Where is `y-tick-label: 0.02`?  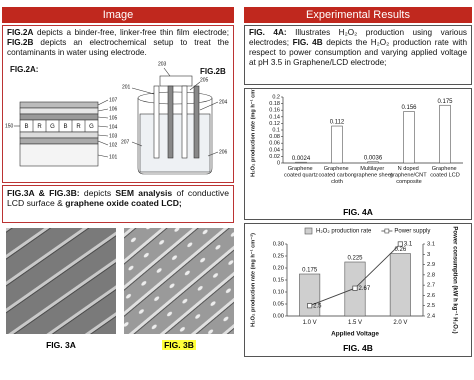 y-tick-label: 0.02 is located at coordinates (274, 157).